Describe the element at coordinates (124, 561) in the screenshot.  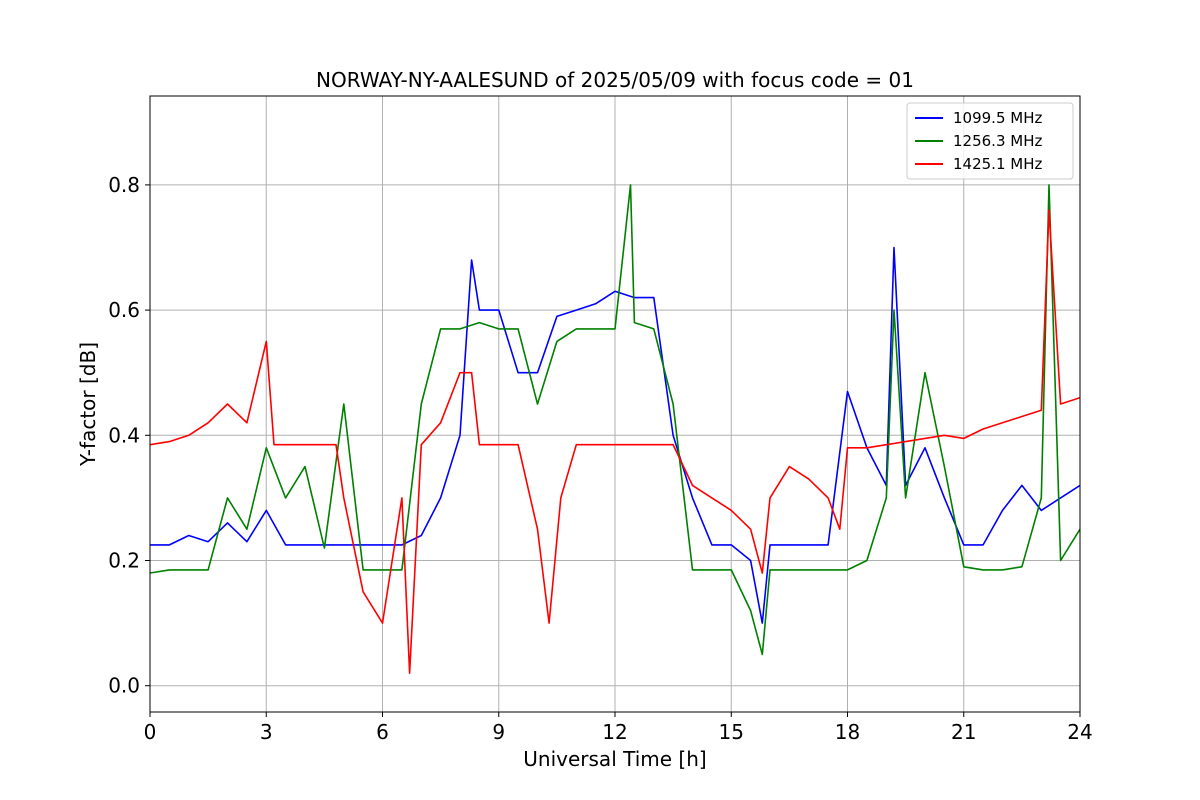
I see `y-tick-label: 0.2` at that location.